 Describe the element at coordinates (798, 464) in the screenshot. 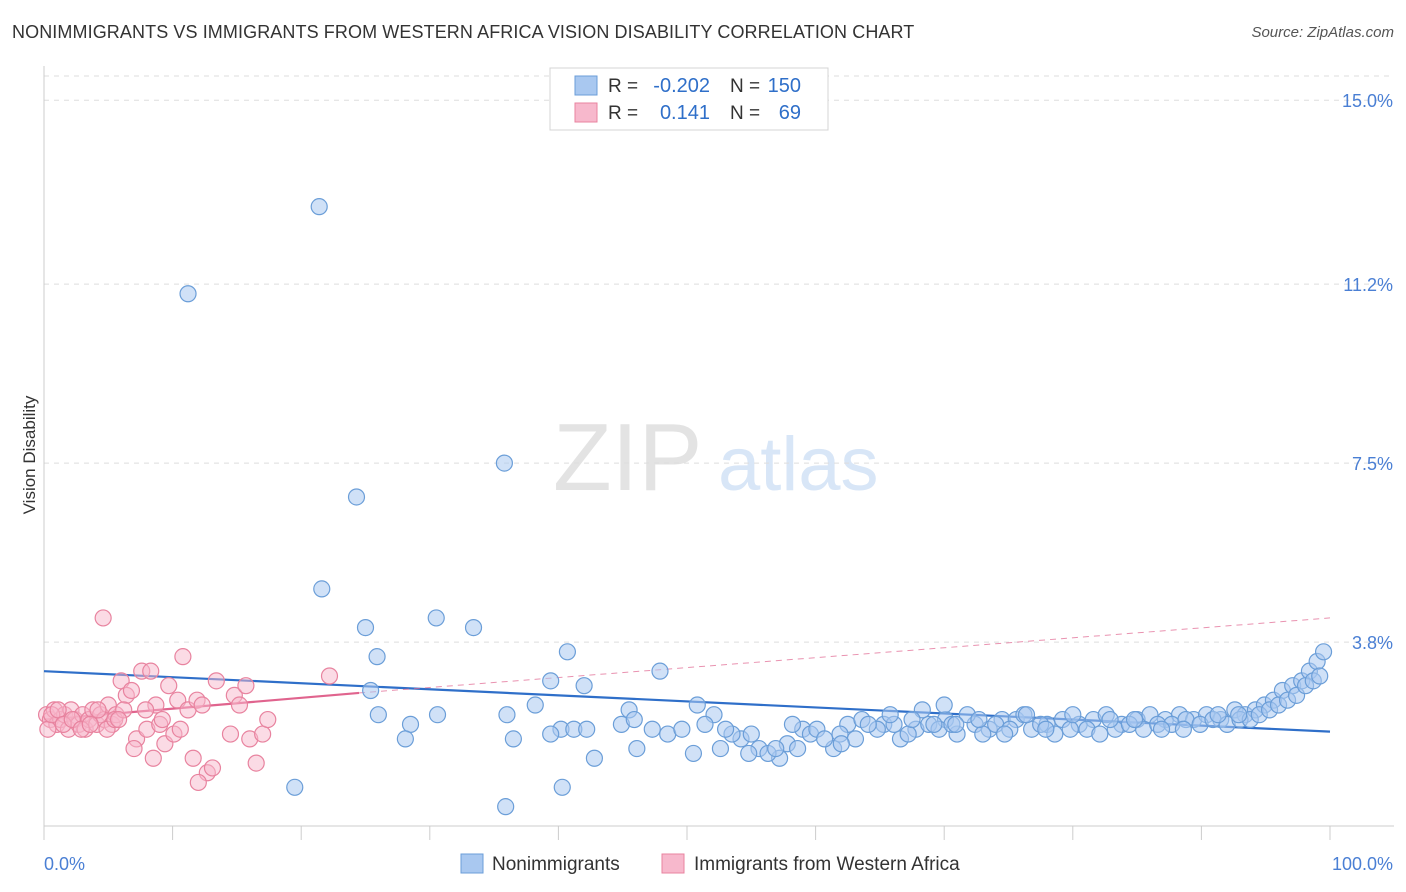

I see `watermark-atlas: atlas` at that location.